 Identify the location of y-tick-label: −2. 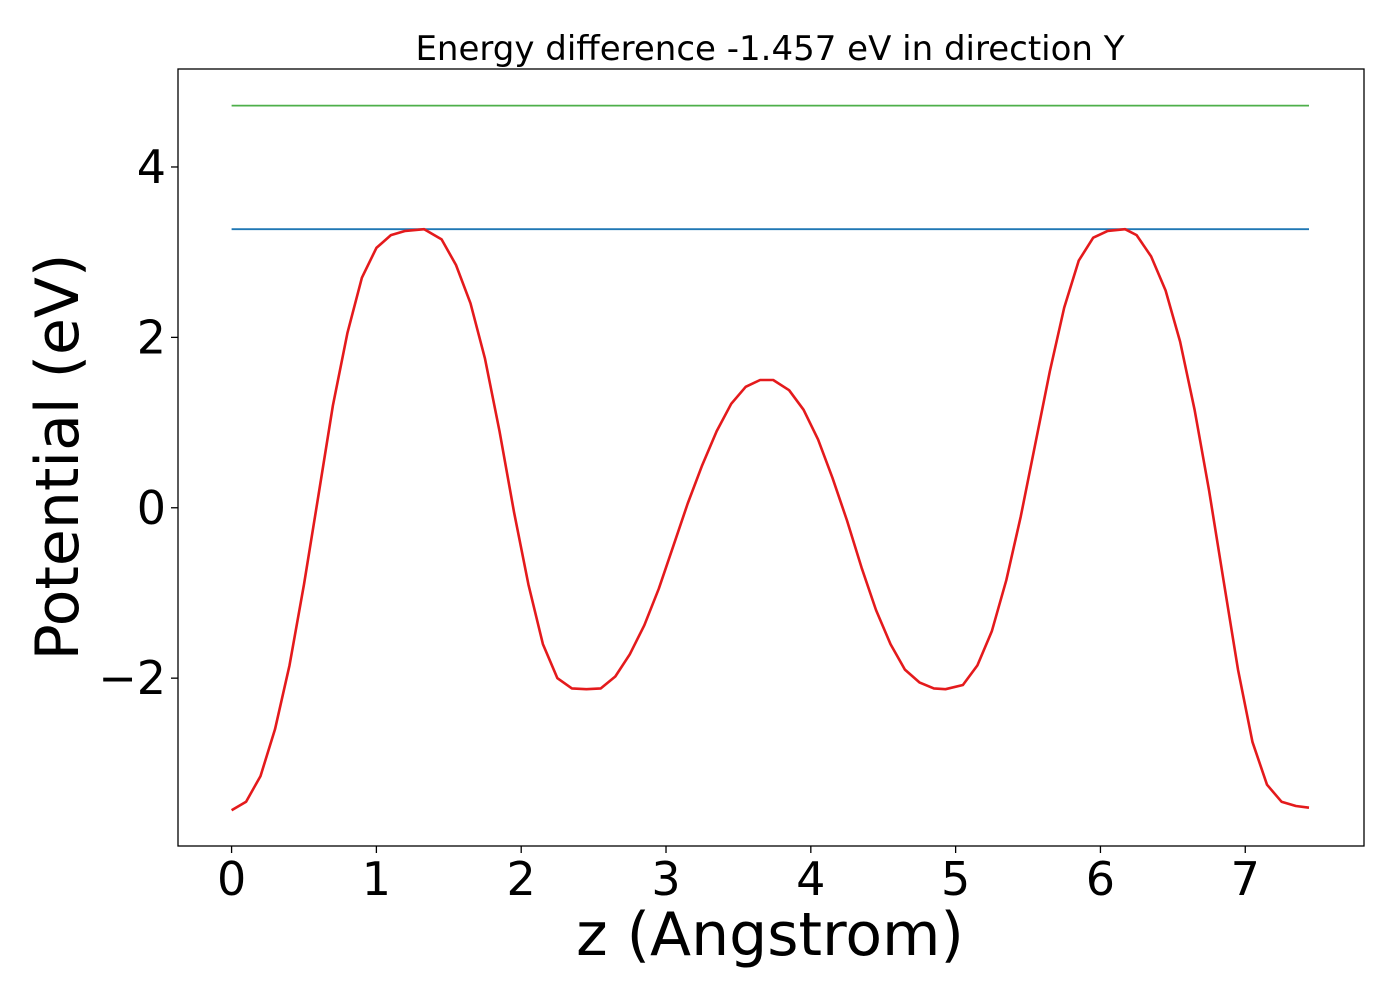
(132, 678).